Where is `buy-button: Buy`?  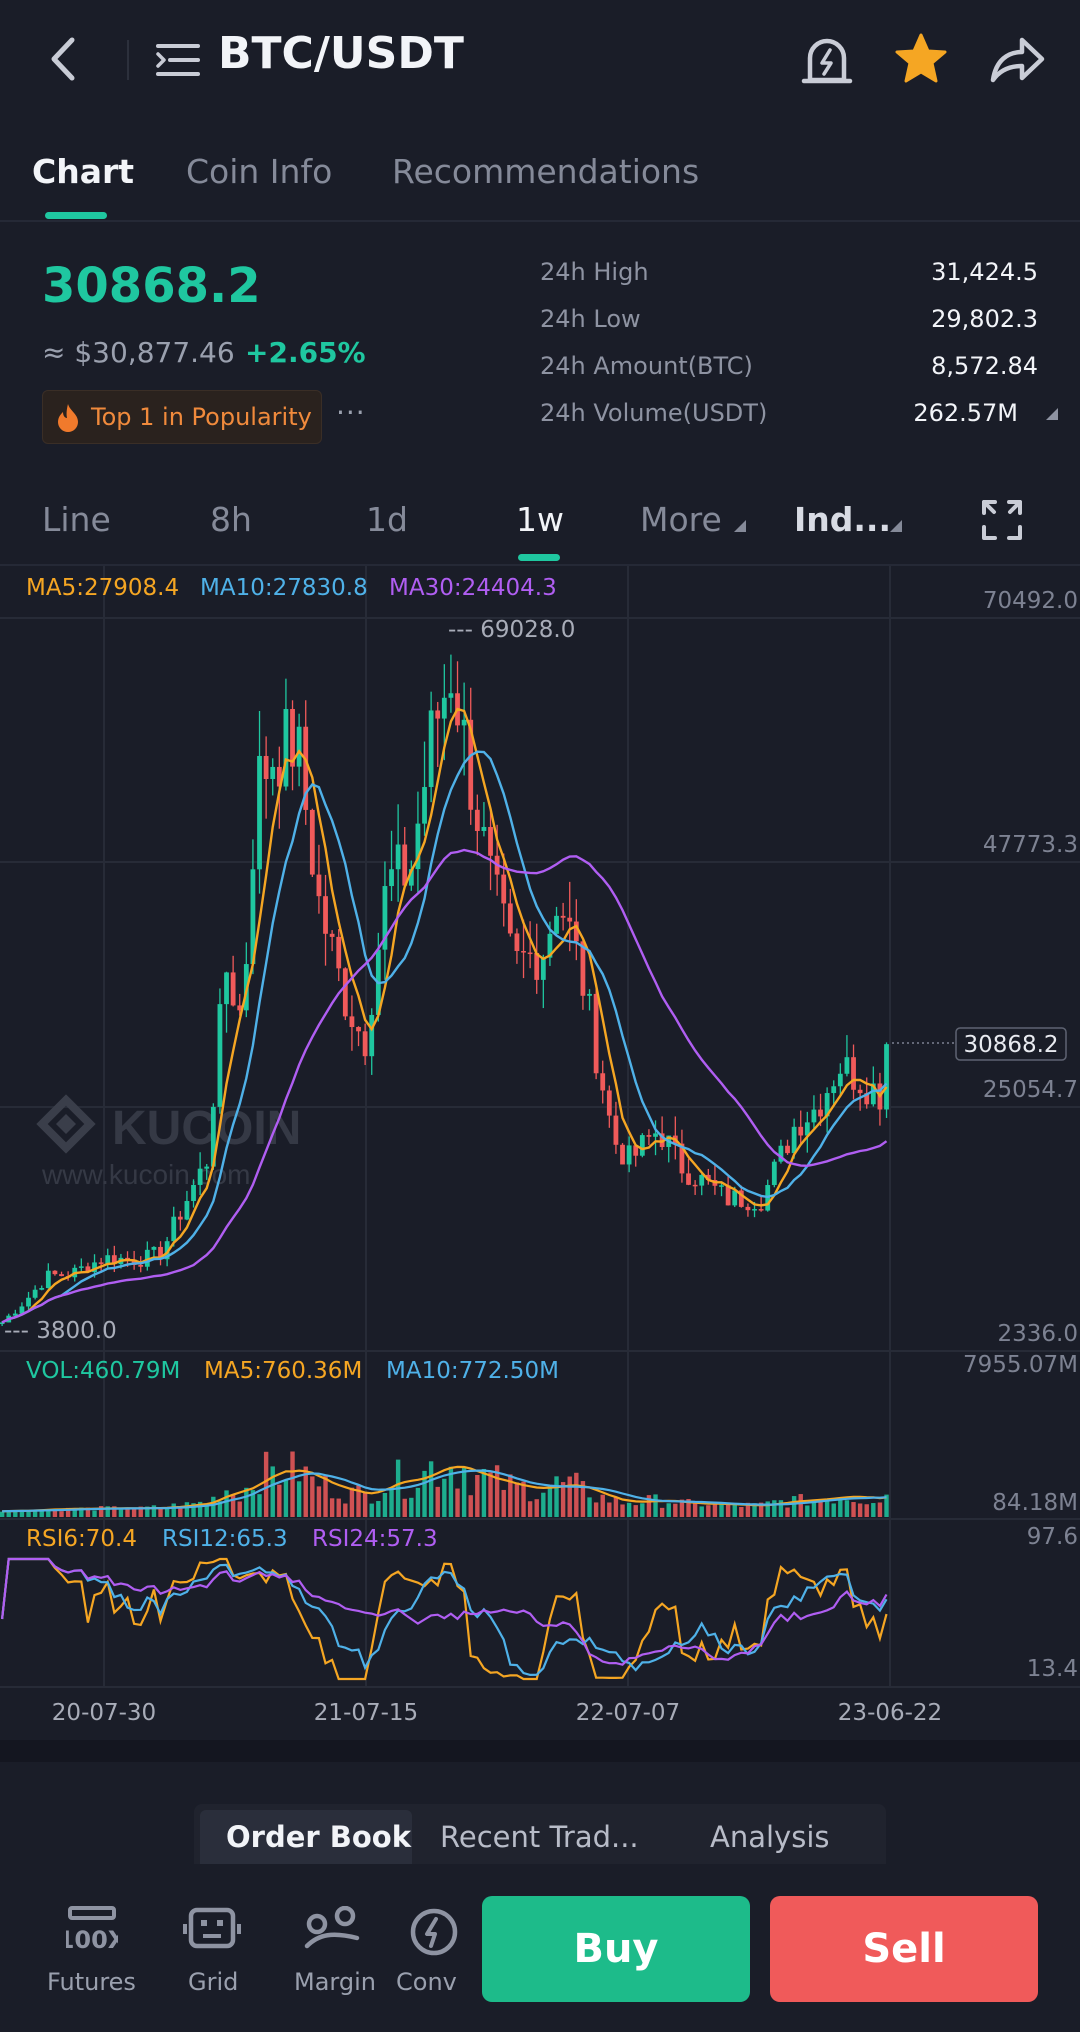 buy-button: Buy is located at coordinates (616, 1949).